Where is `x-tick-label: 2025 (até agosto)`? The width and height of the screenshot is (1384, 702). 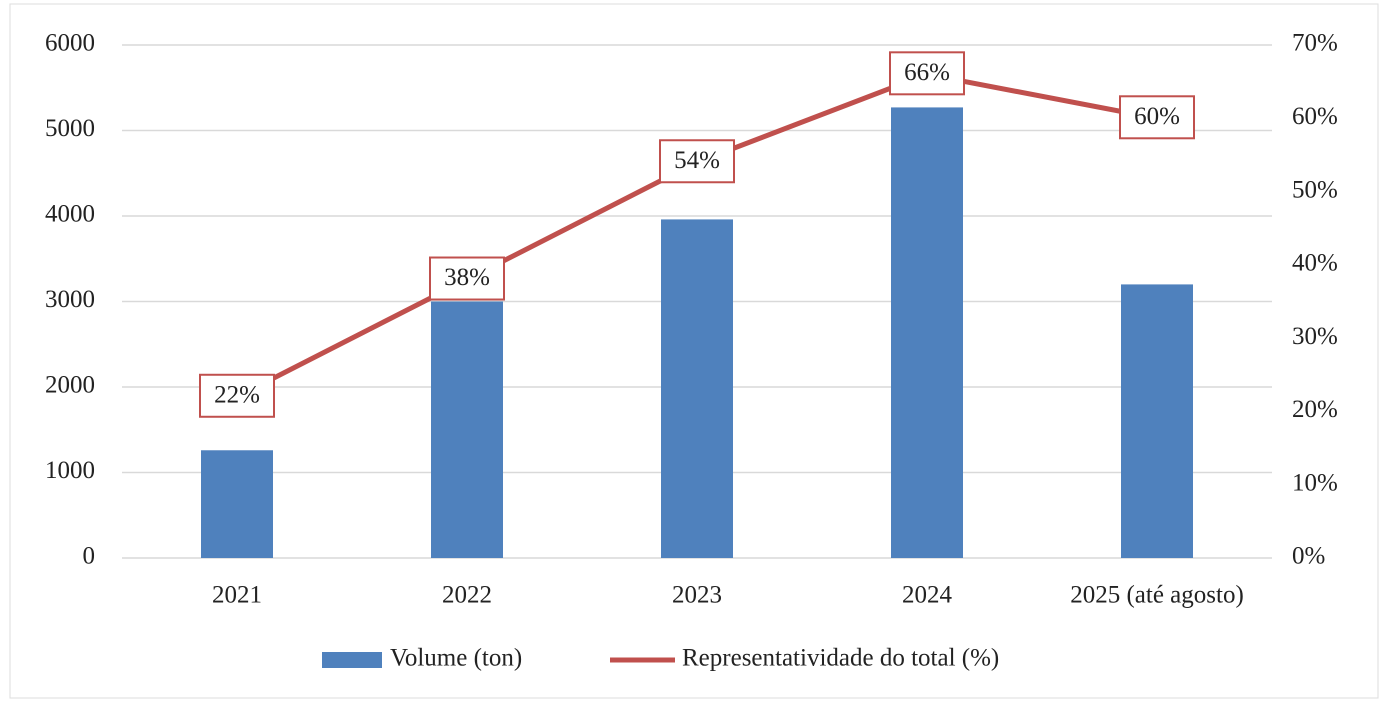
x-tick-label: 2025 (até agosto) is located at coordinates (1157, 595).